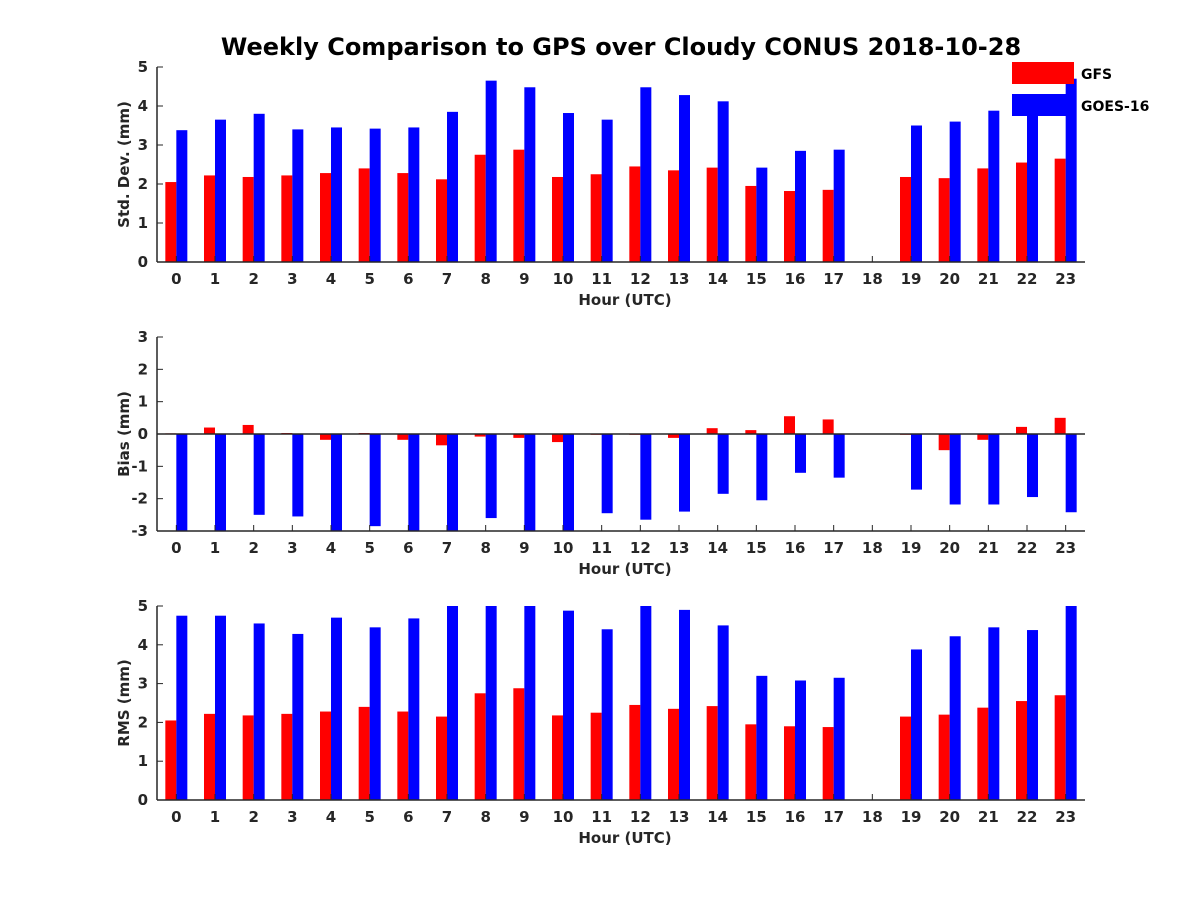  I want to click on x-tick-label: 16, so click(795, 817).